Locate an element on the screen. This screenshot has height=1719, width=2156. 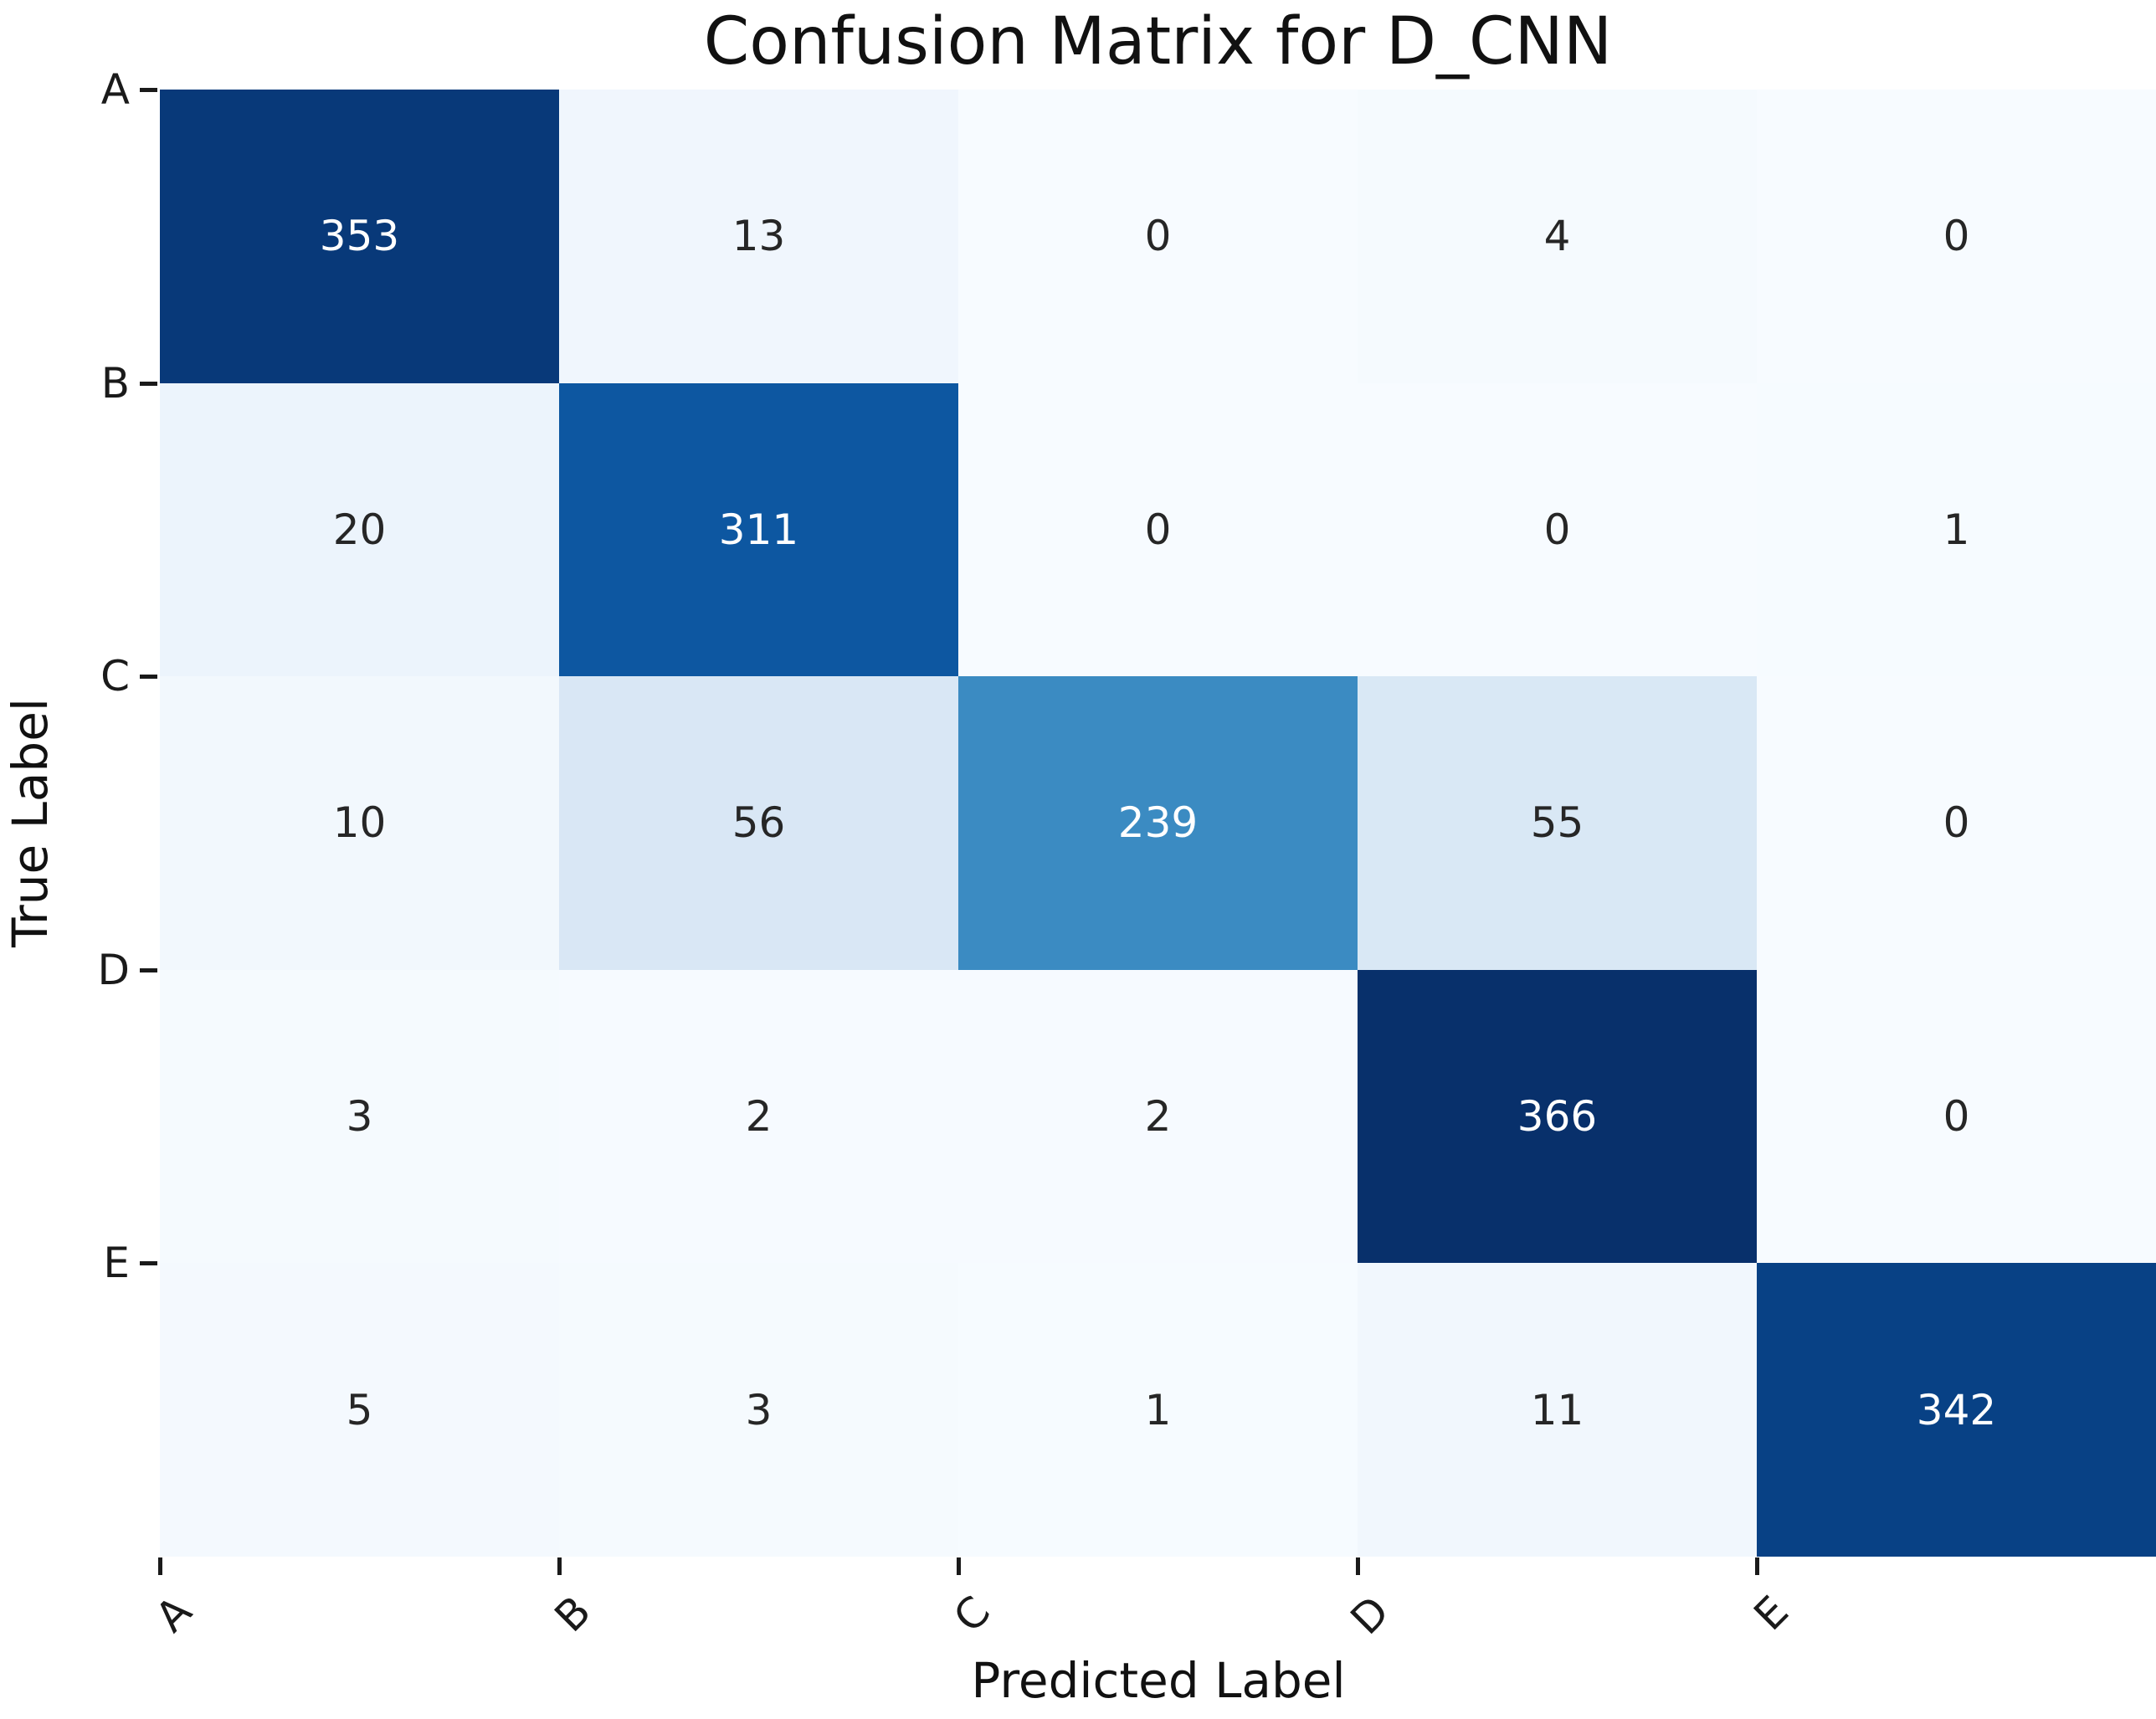
cell-value: 5 is located at coordinates (359, 1409).